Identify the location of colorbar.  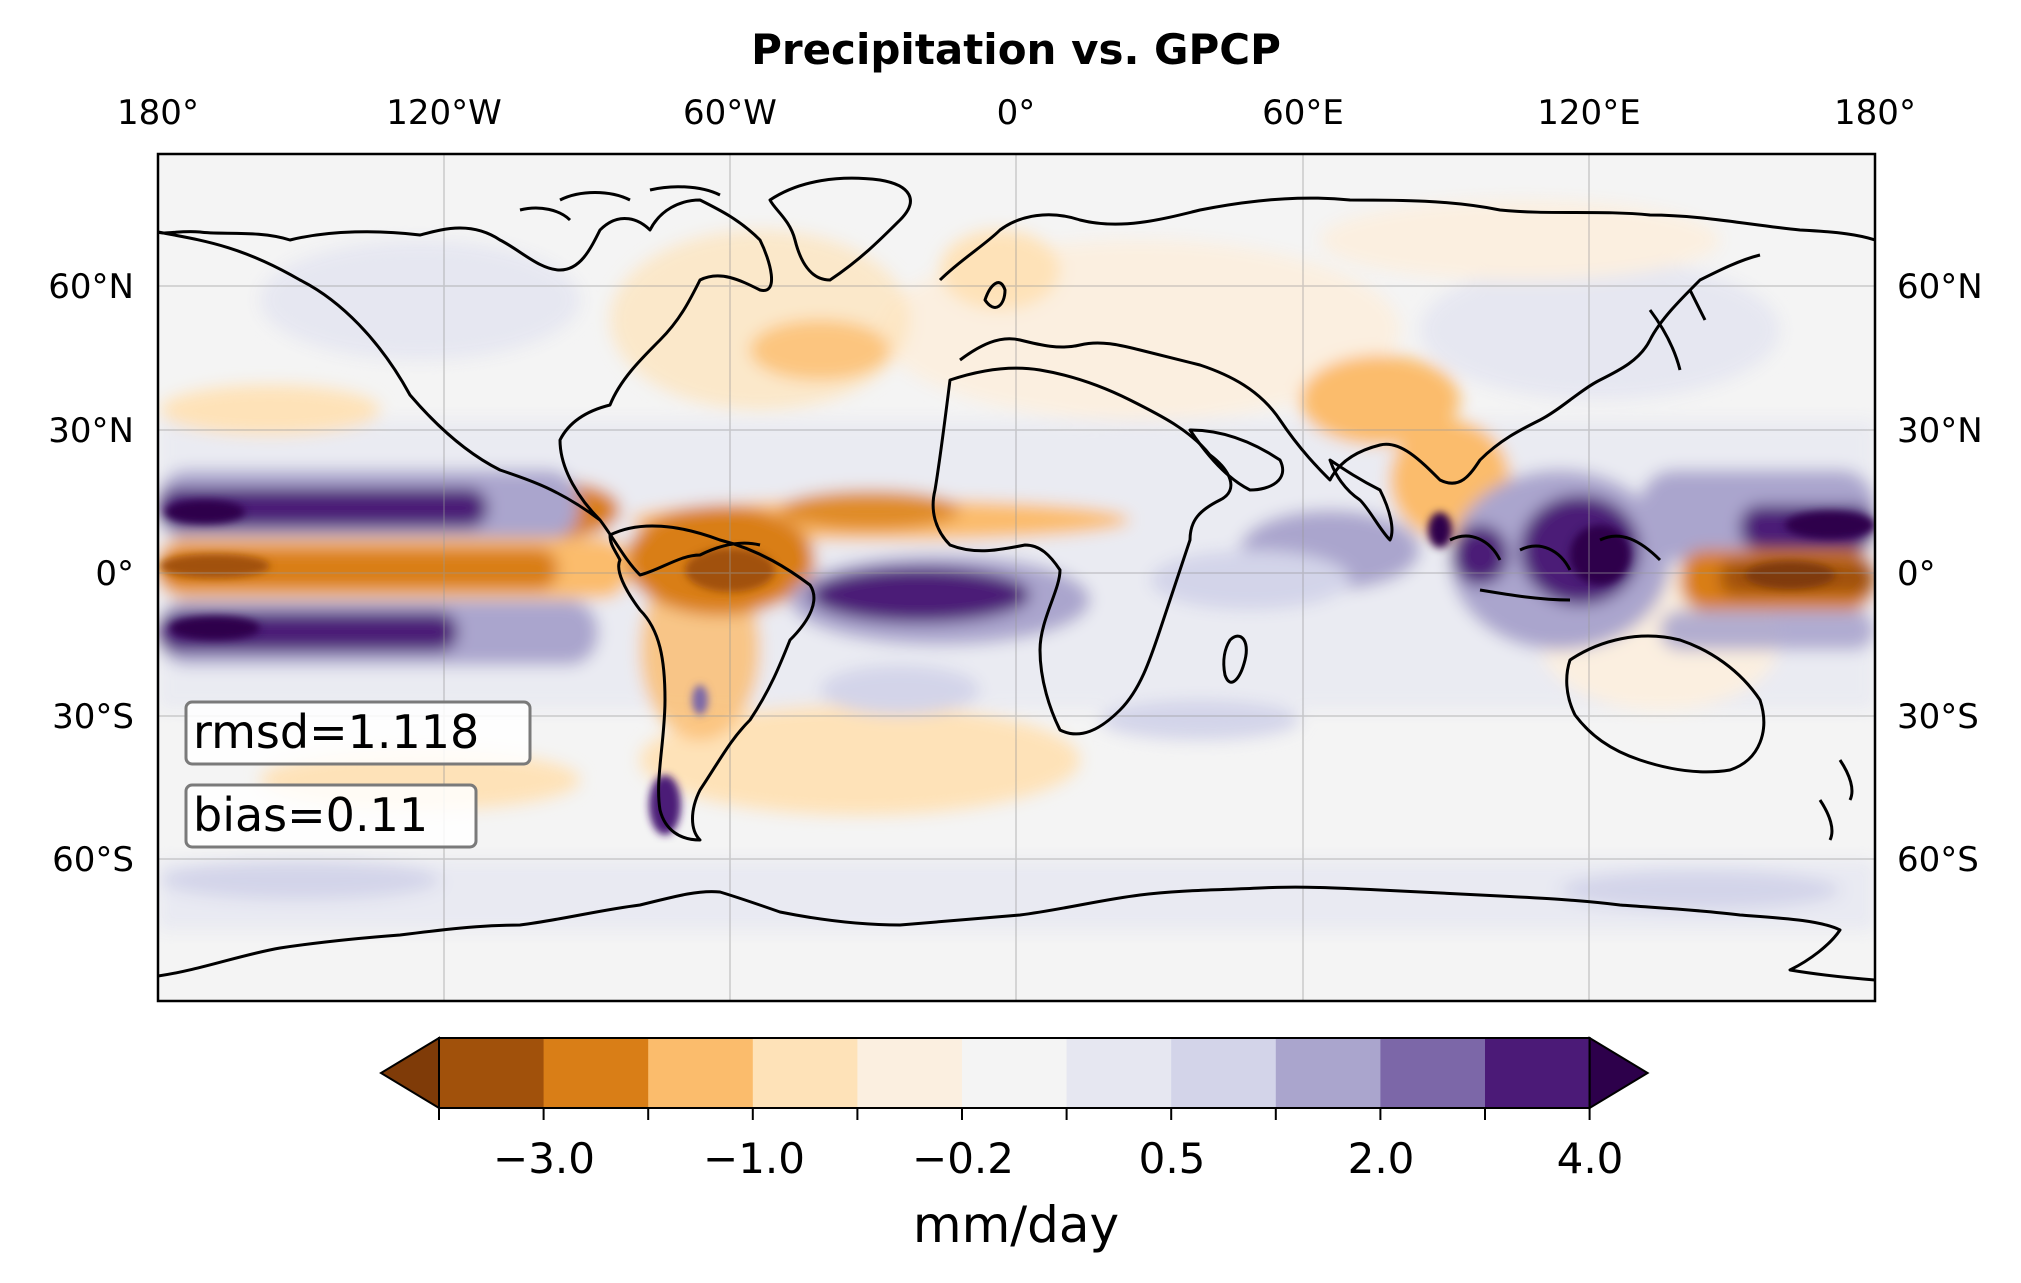
(1014, 1078).